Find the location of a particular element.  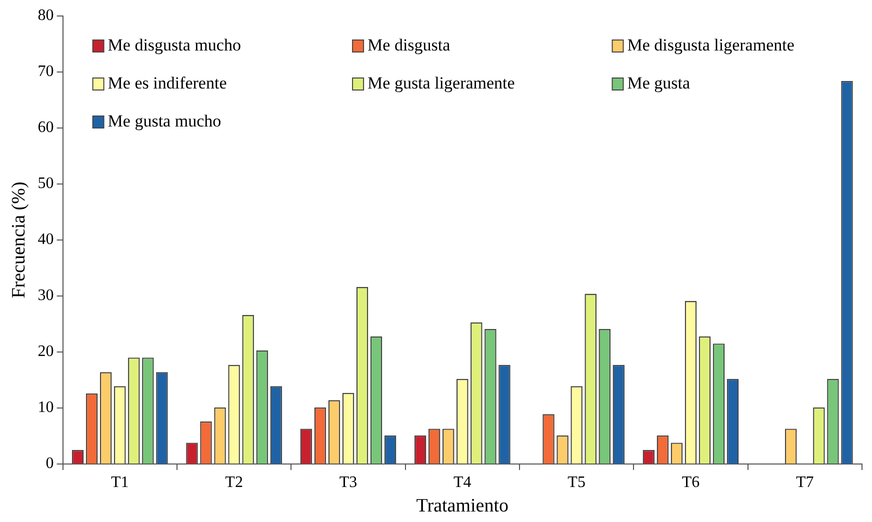

x-tick-label: T2 is located at coordinates (234, 482).